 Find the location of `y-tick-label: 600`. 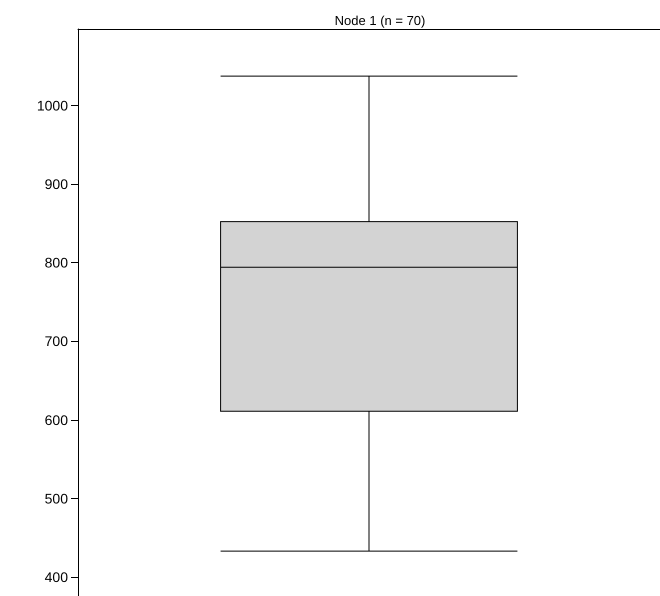

y-tick-label: 600 is located at coordinates (56, 420).